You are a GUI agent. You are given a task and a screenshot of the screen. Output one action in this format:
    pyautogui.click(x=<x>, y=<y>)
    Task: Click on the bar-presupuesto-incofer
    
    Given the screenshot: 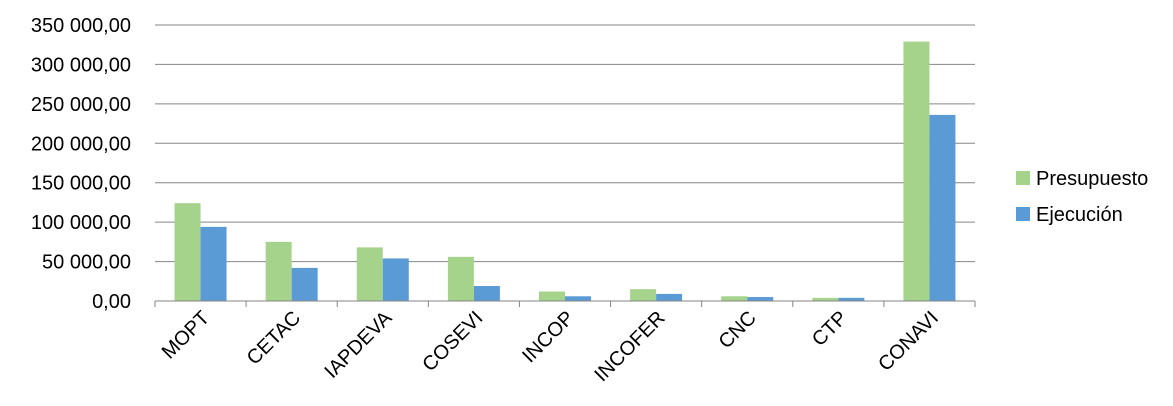 What is the action you would take?
    pyautogui.click(x=643, y=295)
    